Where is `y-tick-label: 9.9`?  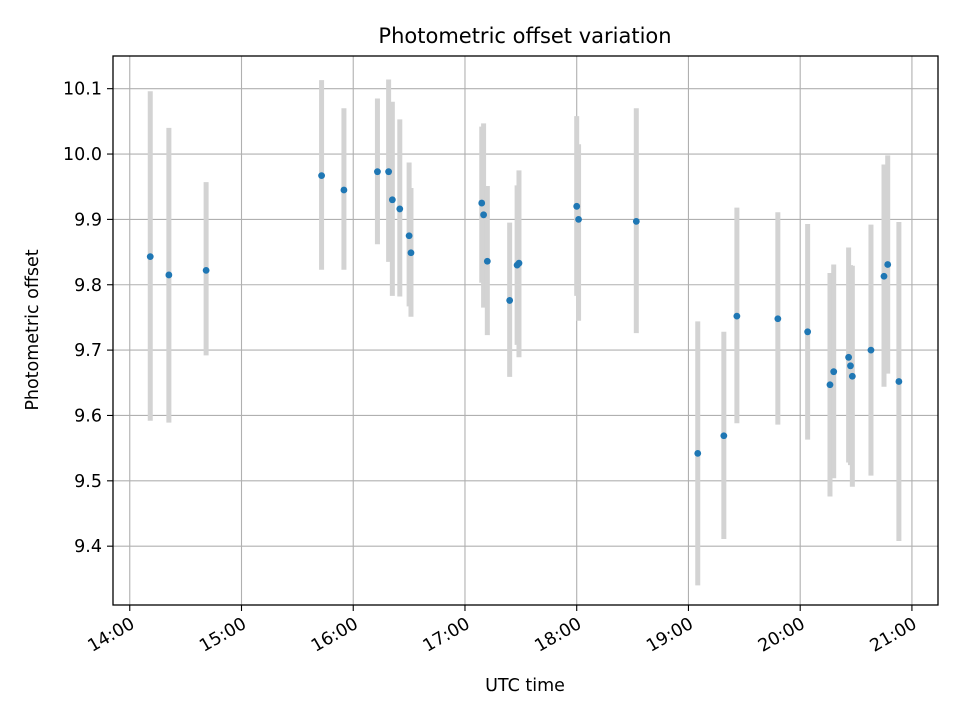 y-tick-label: 9.9 is located at coordinates (88, 220).